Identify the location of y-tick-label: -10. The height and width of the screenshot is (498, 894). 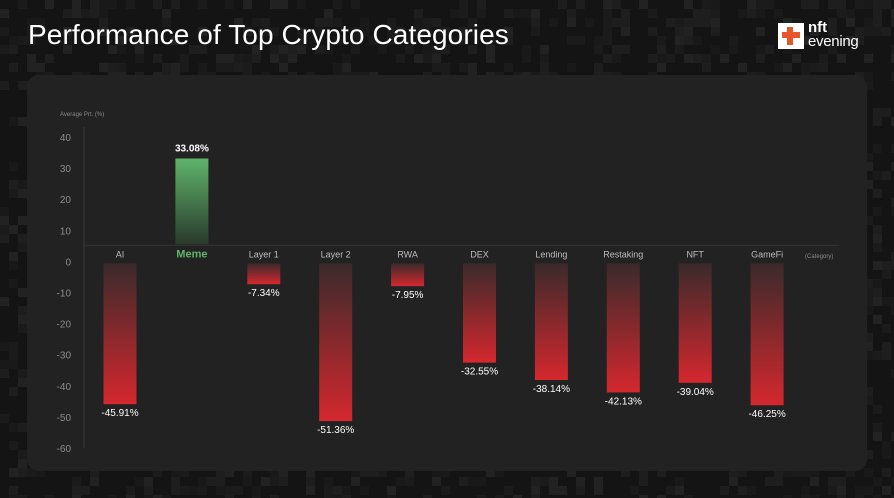
(64, 294).